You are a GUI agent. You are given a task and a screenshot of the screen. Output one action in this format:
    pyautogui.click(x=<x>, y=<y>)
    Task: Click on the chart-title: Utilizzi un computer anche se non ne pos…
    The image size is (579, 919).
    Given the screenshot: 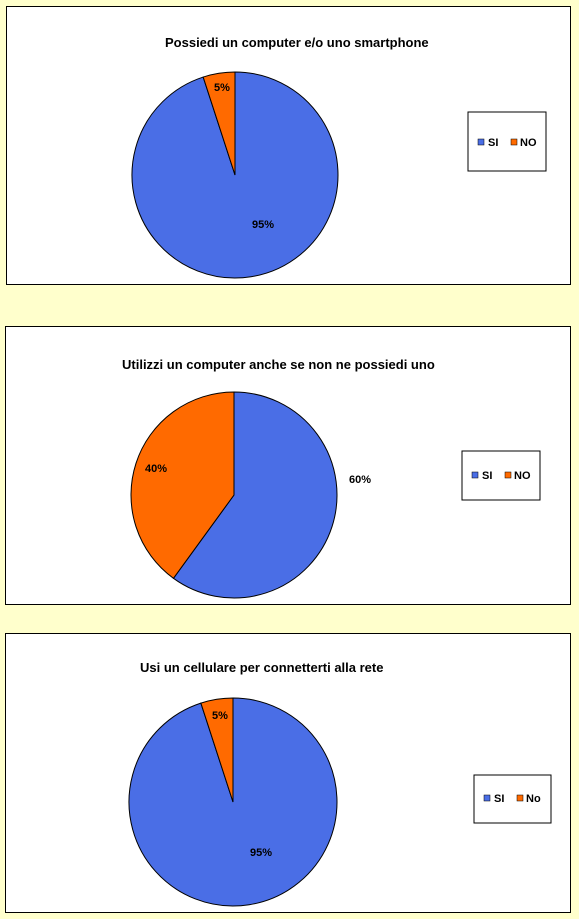 What is the action you would take?
    pyautogui.click(x=278, y=364)
    